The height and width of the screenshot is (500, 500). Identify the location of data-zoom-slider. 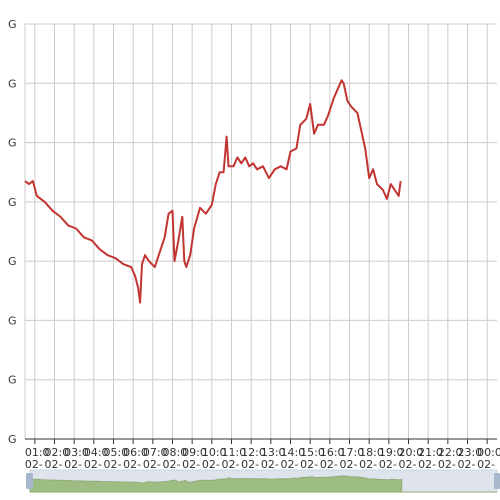
(263, 481).